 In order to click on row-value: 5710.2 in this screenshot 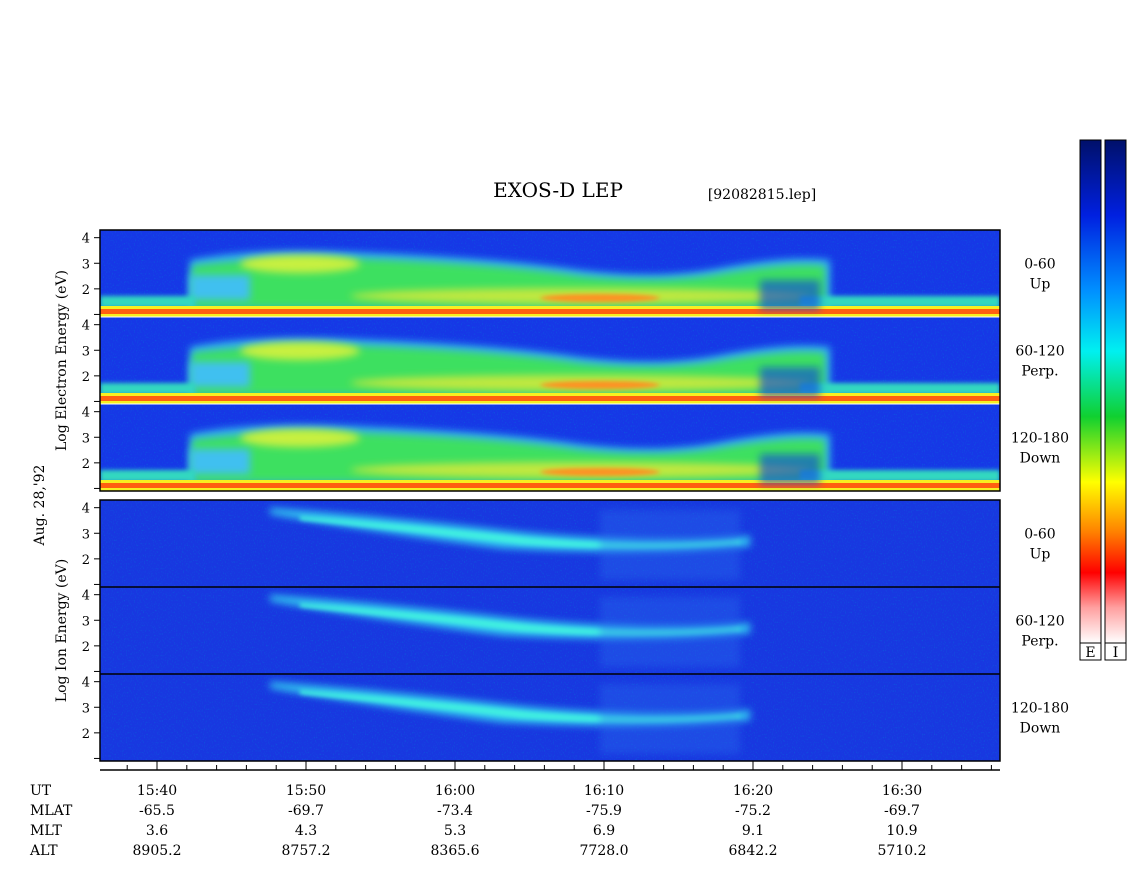, I will do `click(902, 851)`.